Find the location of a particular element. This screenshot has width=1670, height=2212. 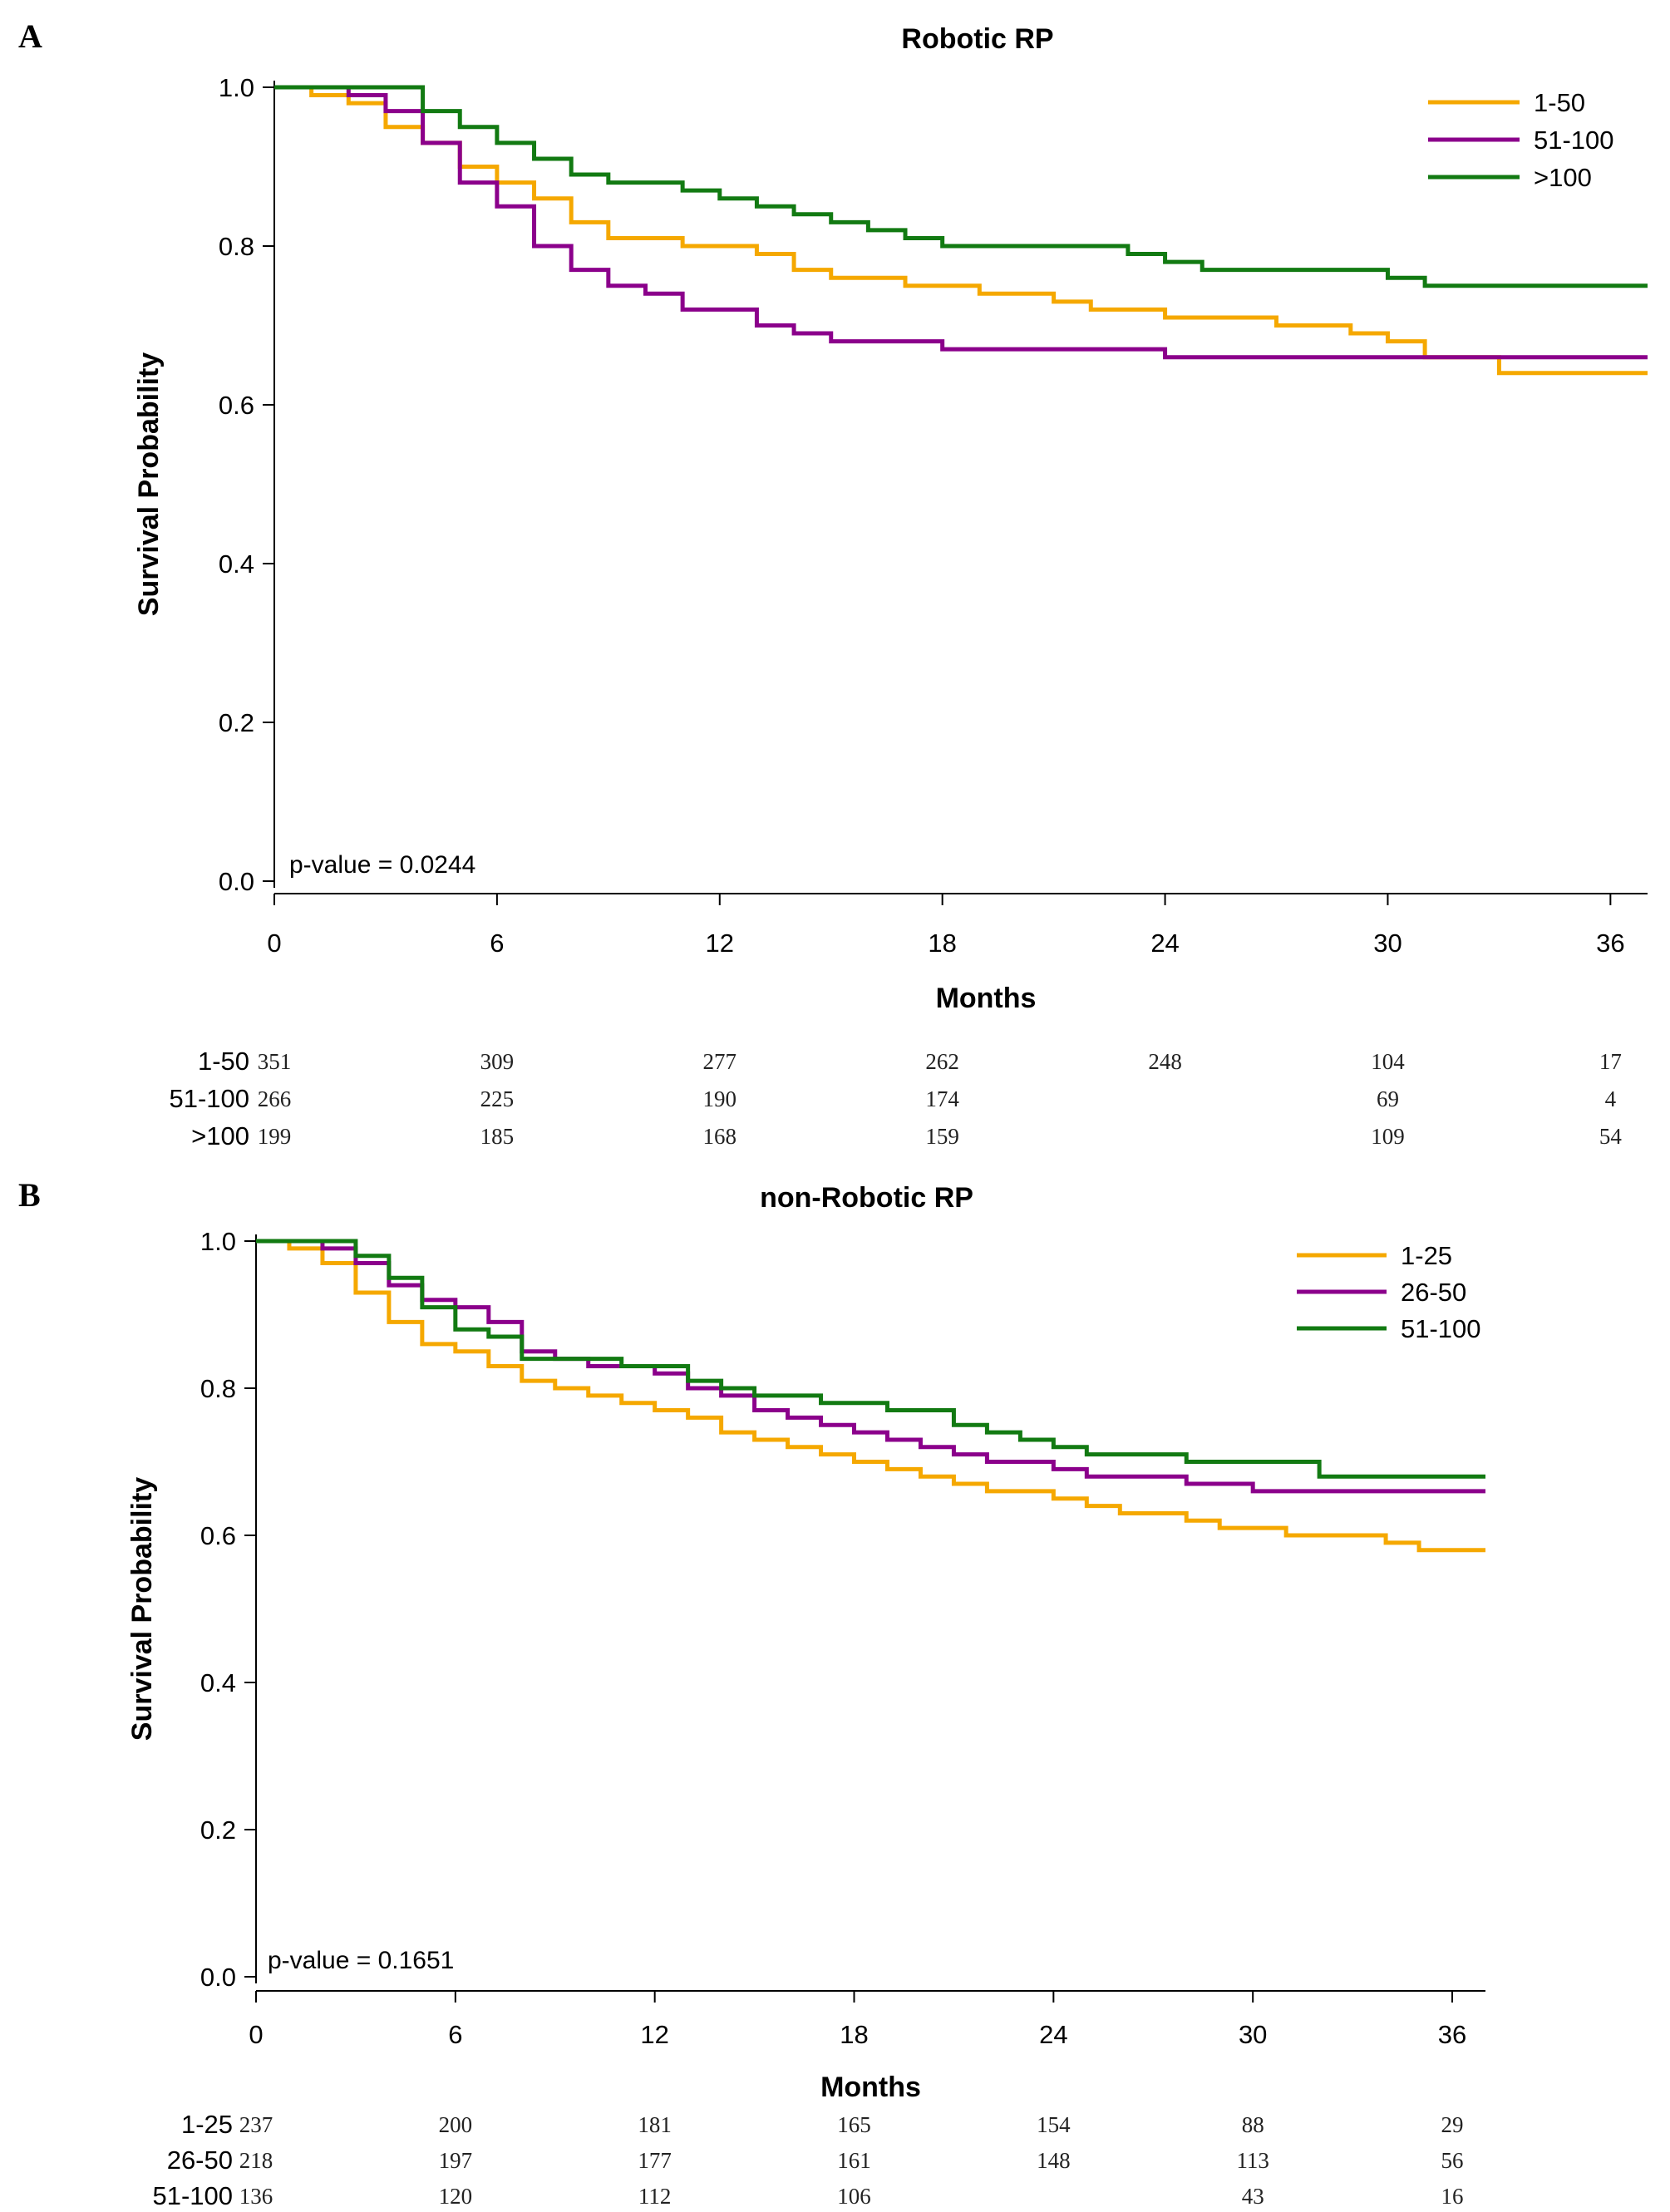

risk-count: 29 is located at coordinates (1452, 2124).